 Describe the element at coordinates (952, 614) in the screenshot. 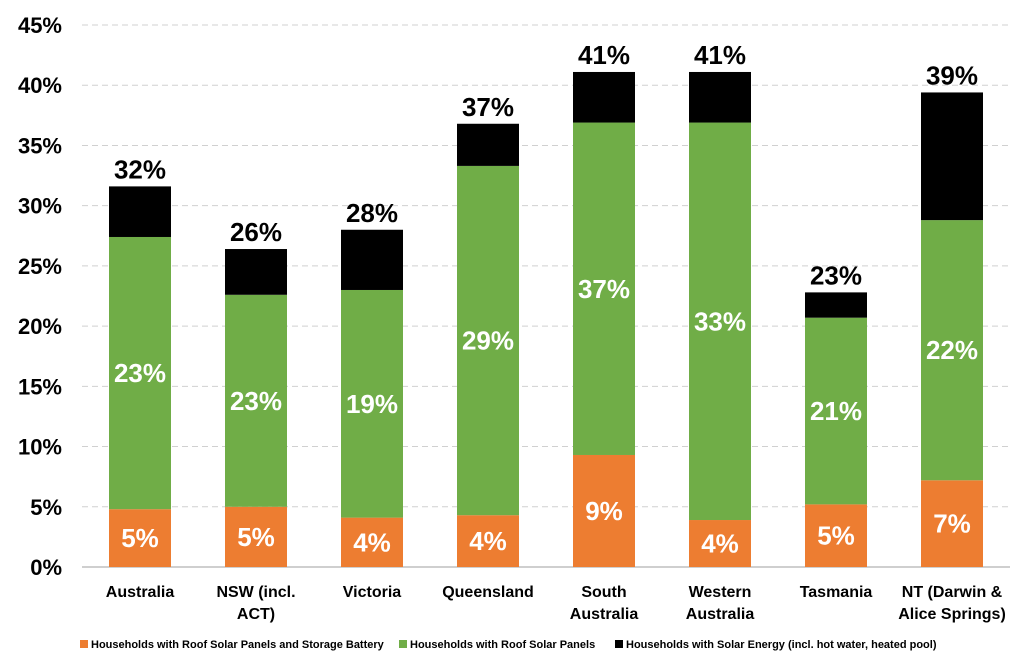

I see `x-tick-label: Alice Springs)` at that location.